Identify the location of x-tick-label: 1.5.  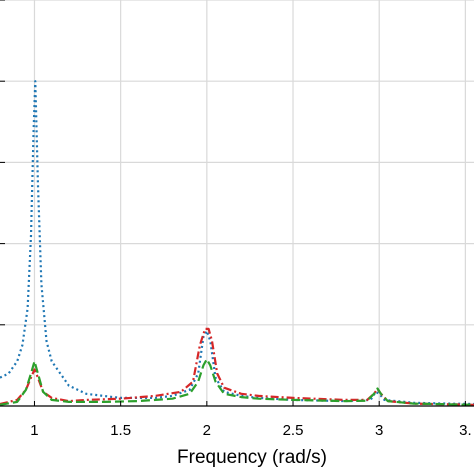
(120, 430).